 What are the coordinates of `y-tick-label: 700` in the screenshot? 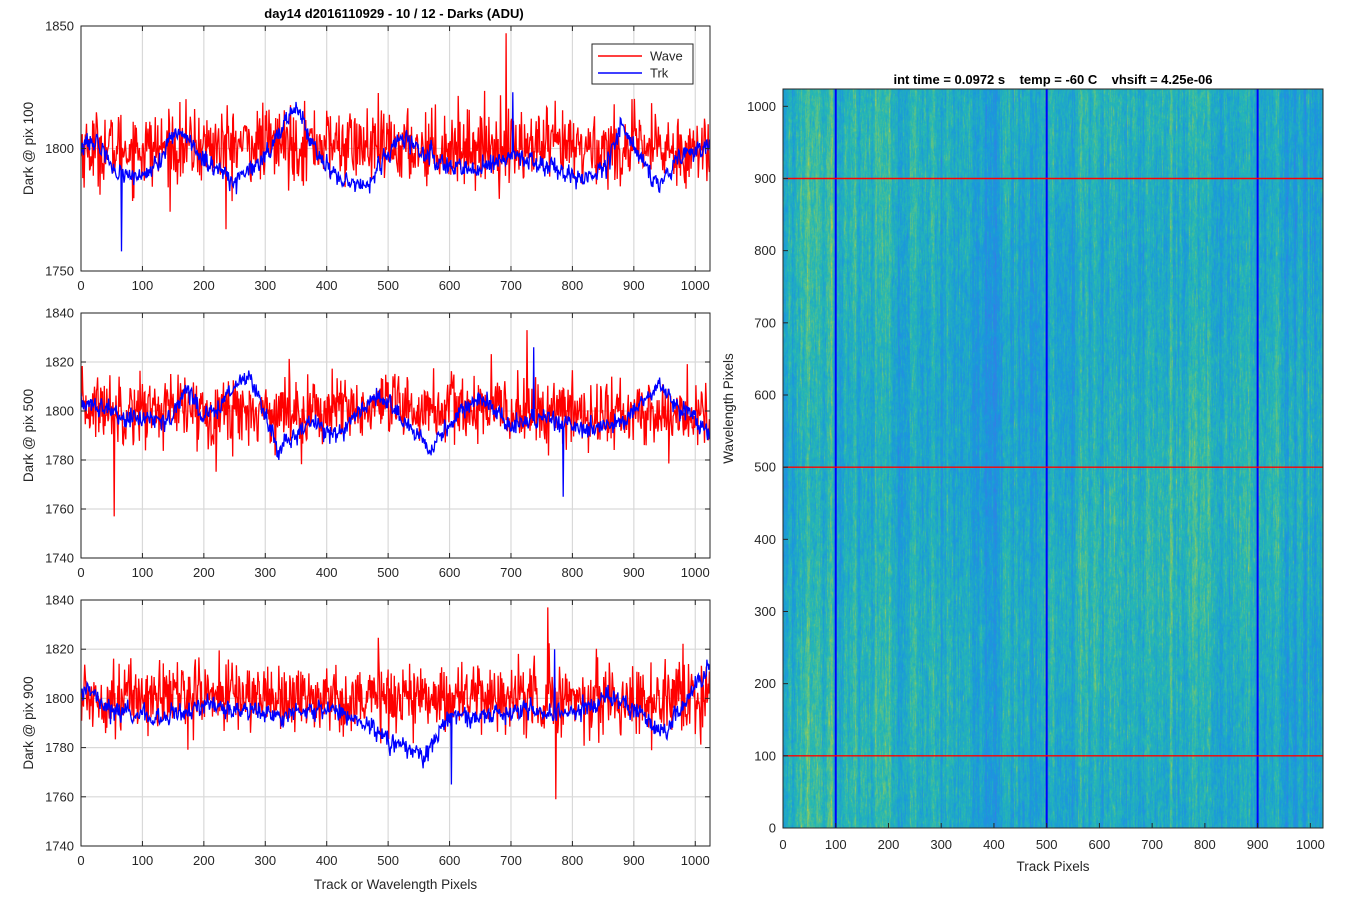 It's located at (765, 322).